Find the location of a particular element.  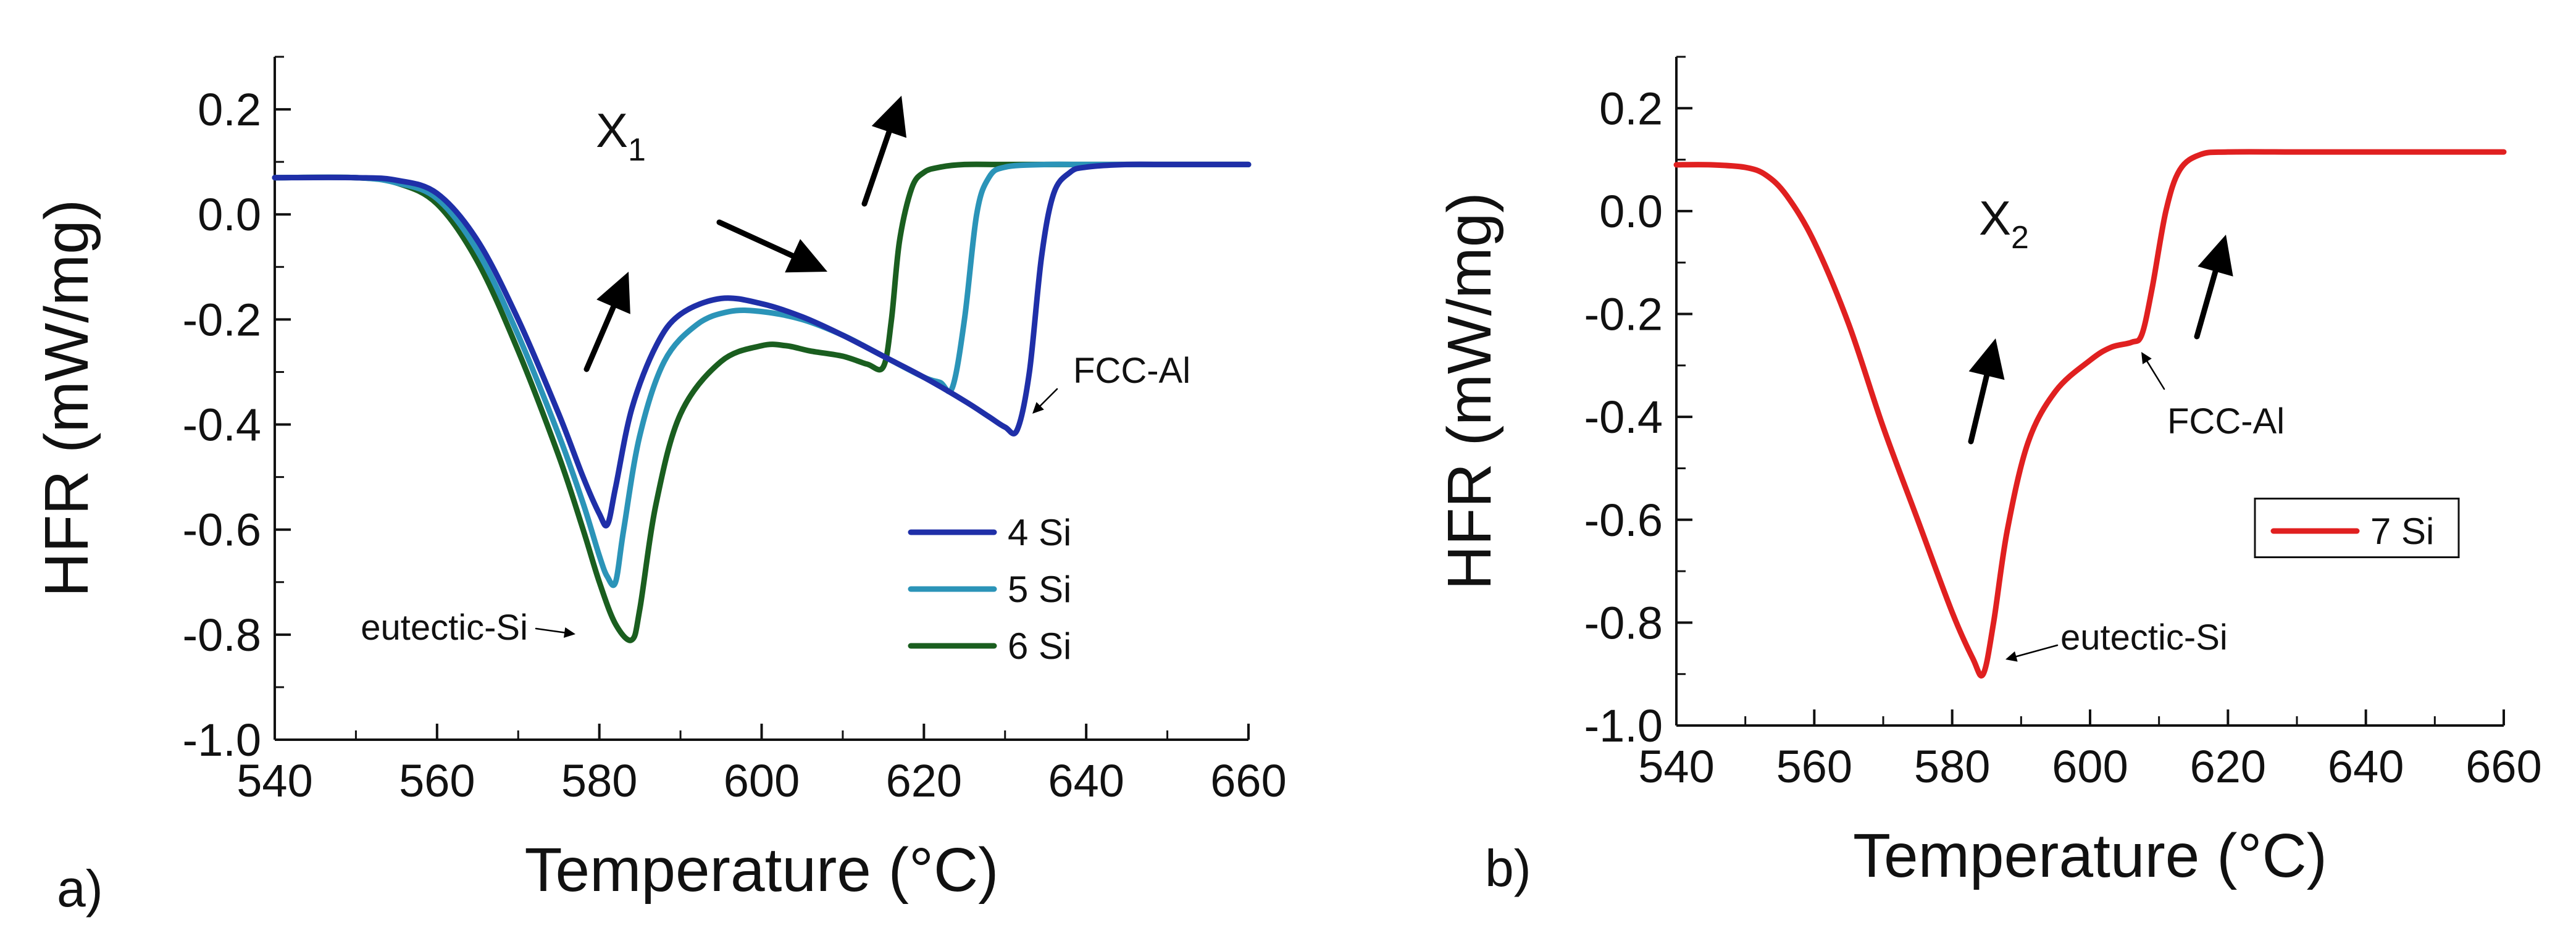

panel-b-x-tick-label: 540 is located at coordinates (1676, 766).